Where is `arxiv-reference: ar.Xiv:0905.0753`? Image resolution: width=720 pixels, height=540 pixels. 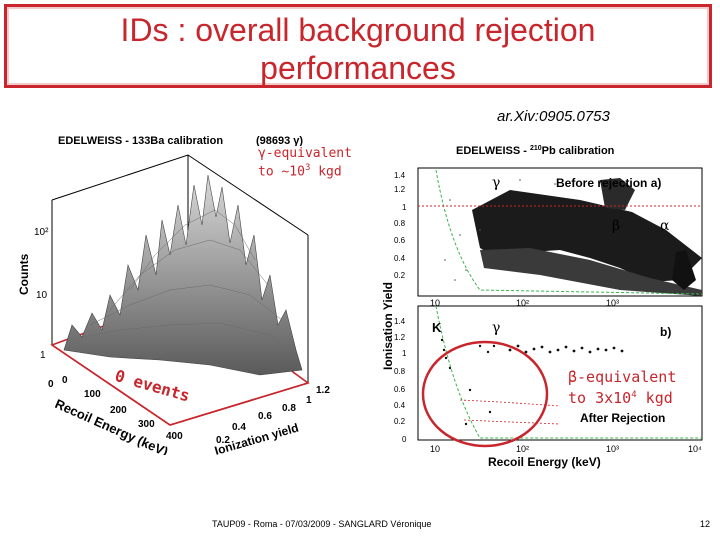 arxiv-reference: ar.Xiv:0905.0753 is located at coordinates (553, 116).